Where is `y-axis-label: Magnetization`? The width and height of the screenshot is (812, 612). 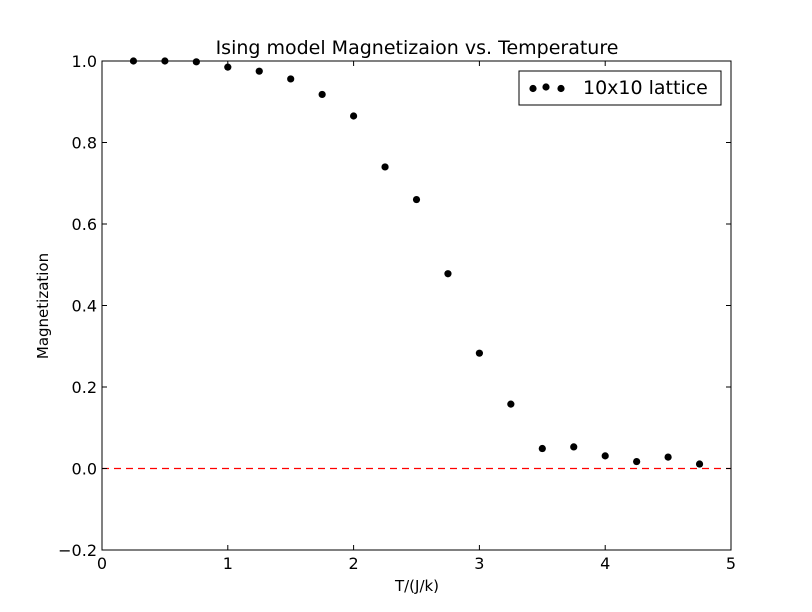
y-axis-label: Magnetization is located at coordinates (43, 306).